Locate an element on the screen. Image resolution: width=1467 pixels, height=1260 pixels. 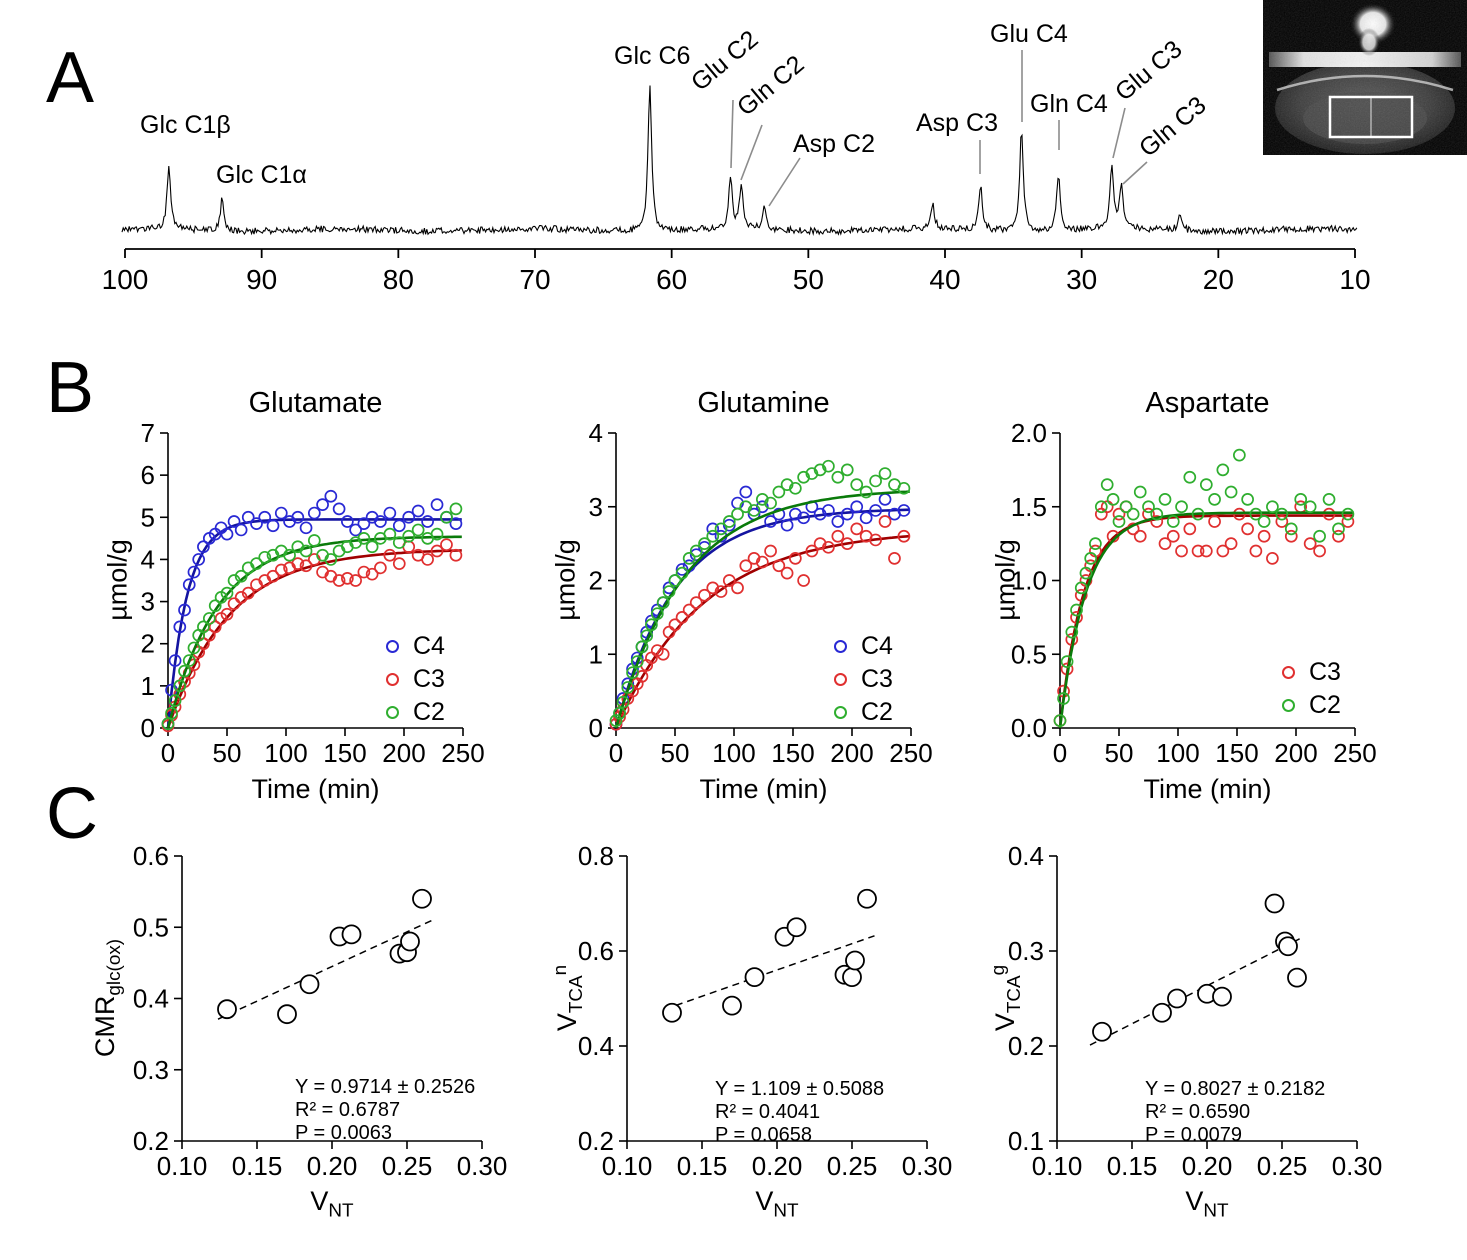
svg-text: 0.30 is located at coordinates (927, 1166).